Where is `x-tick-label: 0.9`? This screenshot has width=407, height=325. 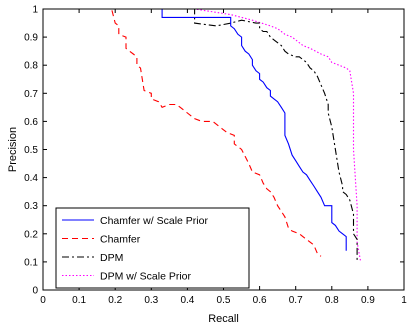 x-tick-label: 0.9 is located at coordinates (368, 300).